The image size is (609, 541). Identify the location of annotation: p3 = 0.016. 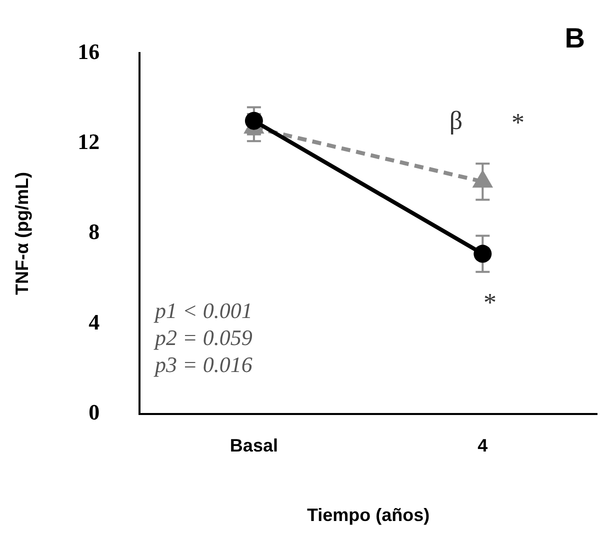
(202, 364).